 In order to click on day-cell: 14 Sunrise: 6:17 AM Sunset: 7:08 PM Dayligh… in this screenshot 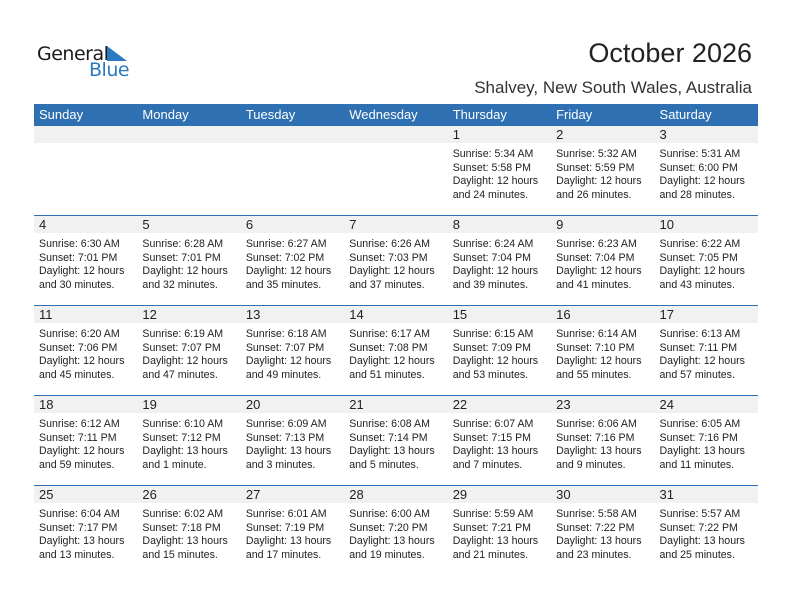, I will do `click(396, 351)`.